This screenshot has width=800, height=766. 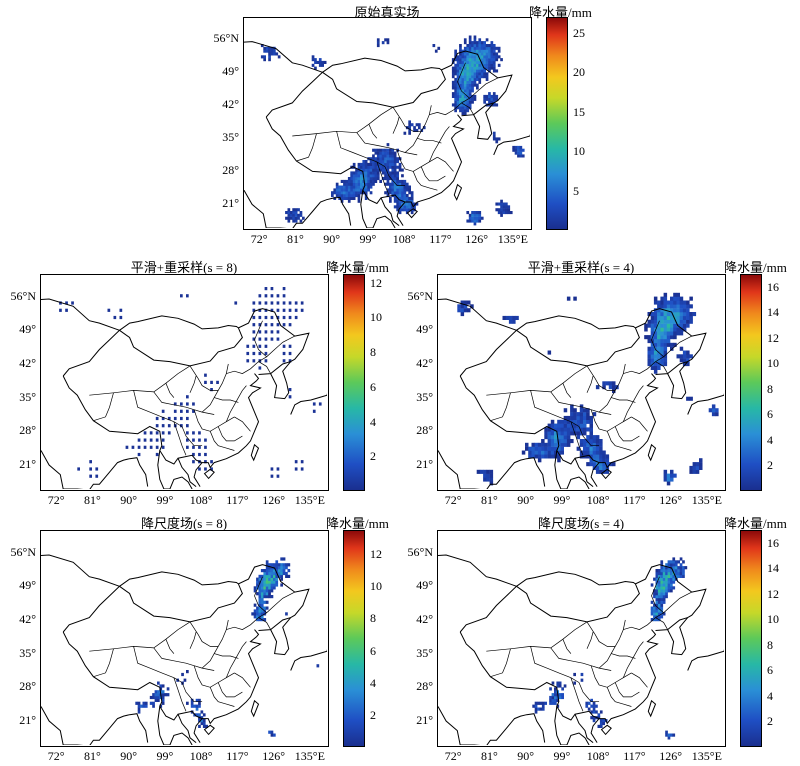 I want to click on map-frame, so click(x=184, y=638).